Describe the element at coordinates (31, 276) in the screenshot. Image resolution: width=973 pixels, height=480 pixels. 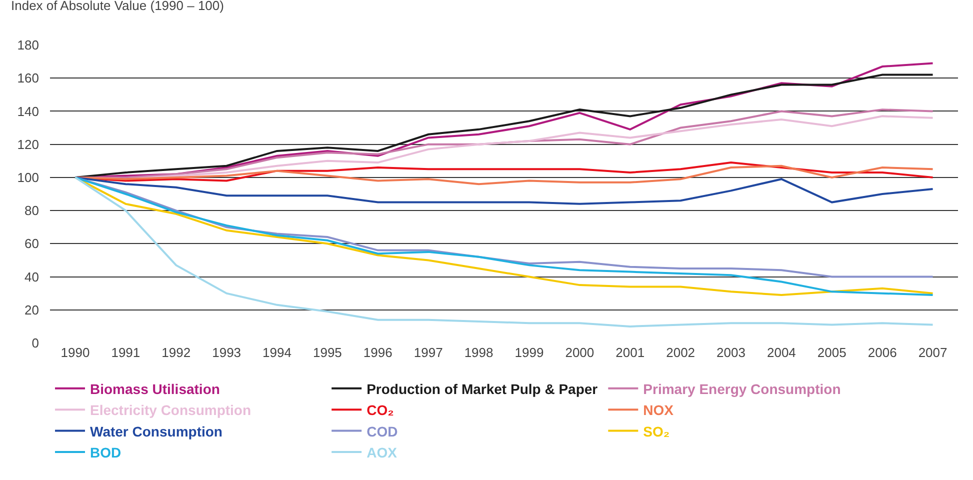
I see `y-tick-label: 40` at that location.